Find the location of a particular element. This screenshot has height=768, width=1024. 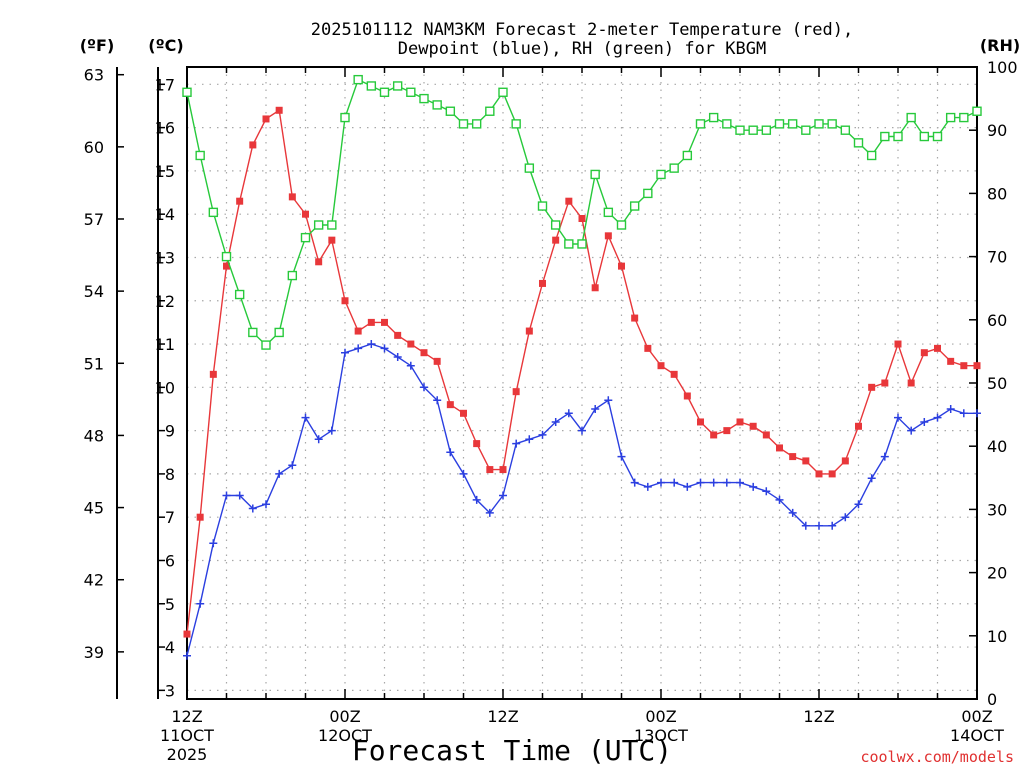

celsius-tick-label: 4 is located at coordinates (170, 647).